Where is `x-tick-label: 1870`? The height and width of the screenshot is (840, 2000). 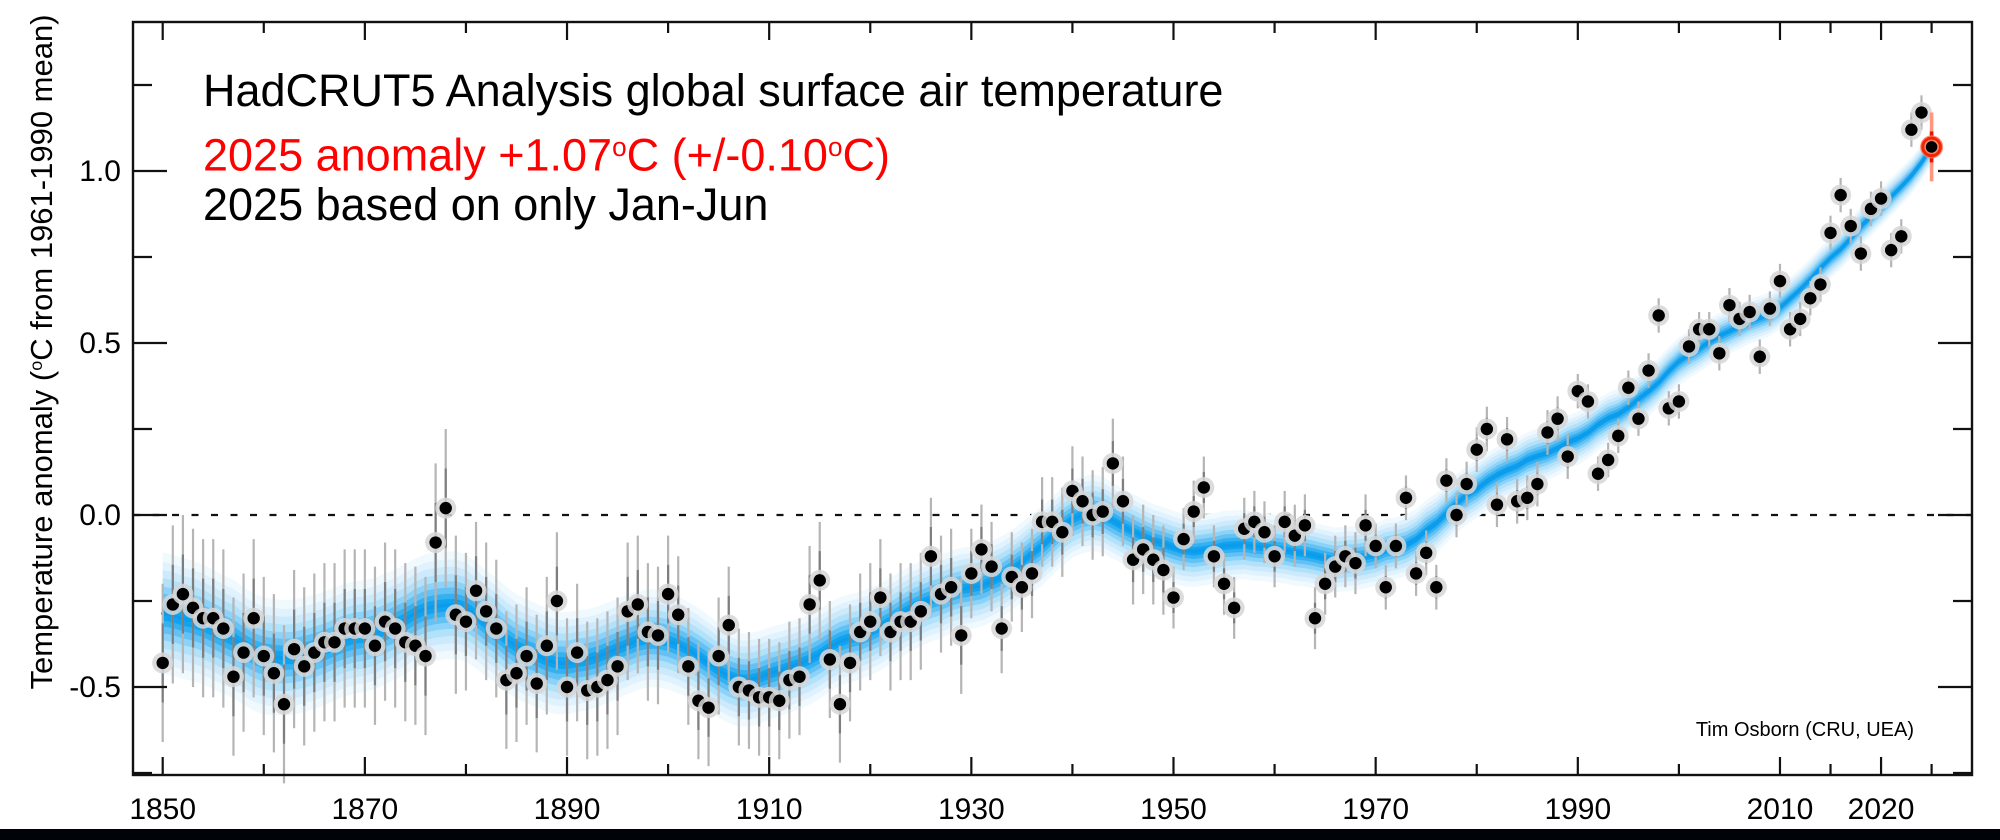
x-tick-label: 1870 is located at coordinates (364, 809).